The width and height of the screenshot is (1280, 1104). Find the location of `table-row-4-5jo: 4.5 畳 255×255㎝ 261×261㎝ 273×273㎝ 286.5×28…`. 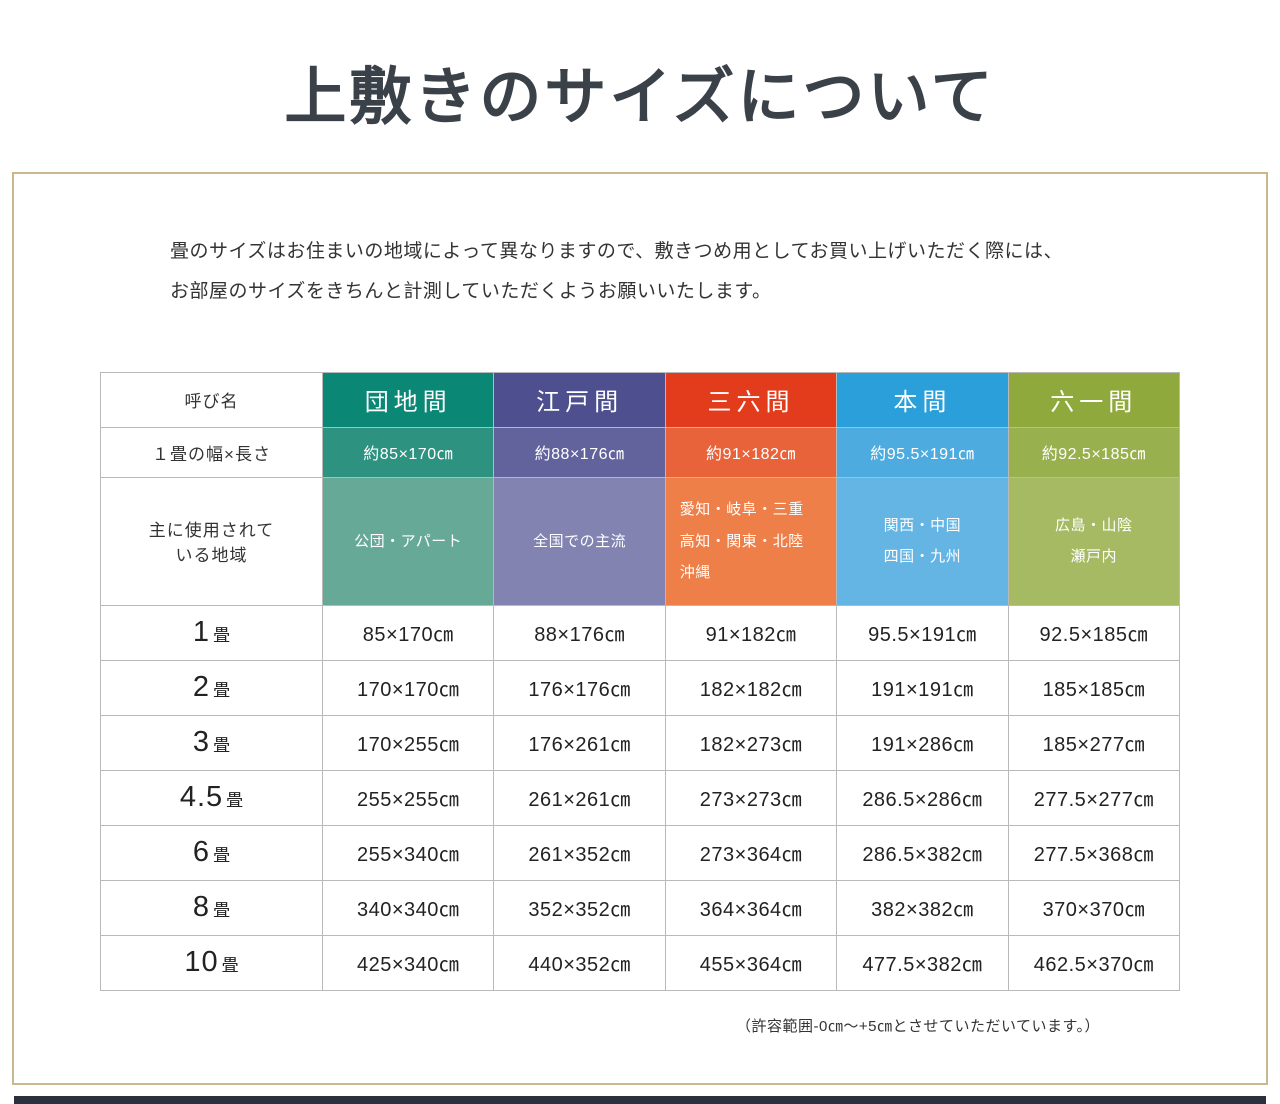

table-row-4-5jo: 4.5 畳 255×255㎝ 261×261㎝ 273×273㎝ 286.5×28… is located at coordinates (640, 798).